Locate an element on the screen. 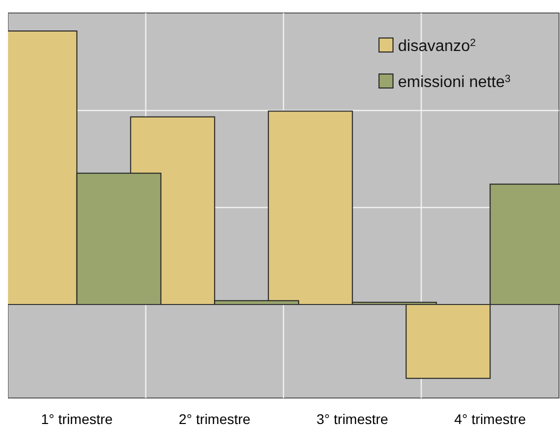  x-tick-label: 4° trimestre is located at coordinates (490, 419).